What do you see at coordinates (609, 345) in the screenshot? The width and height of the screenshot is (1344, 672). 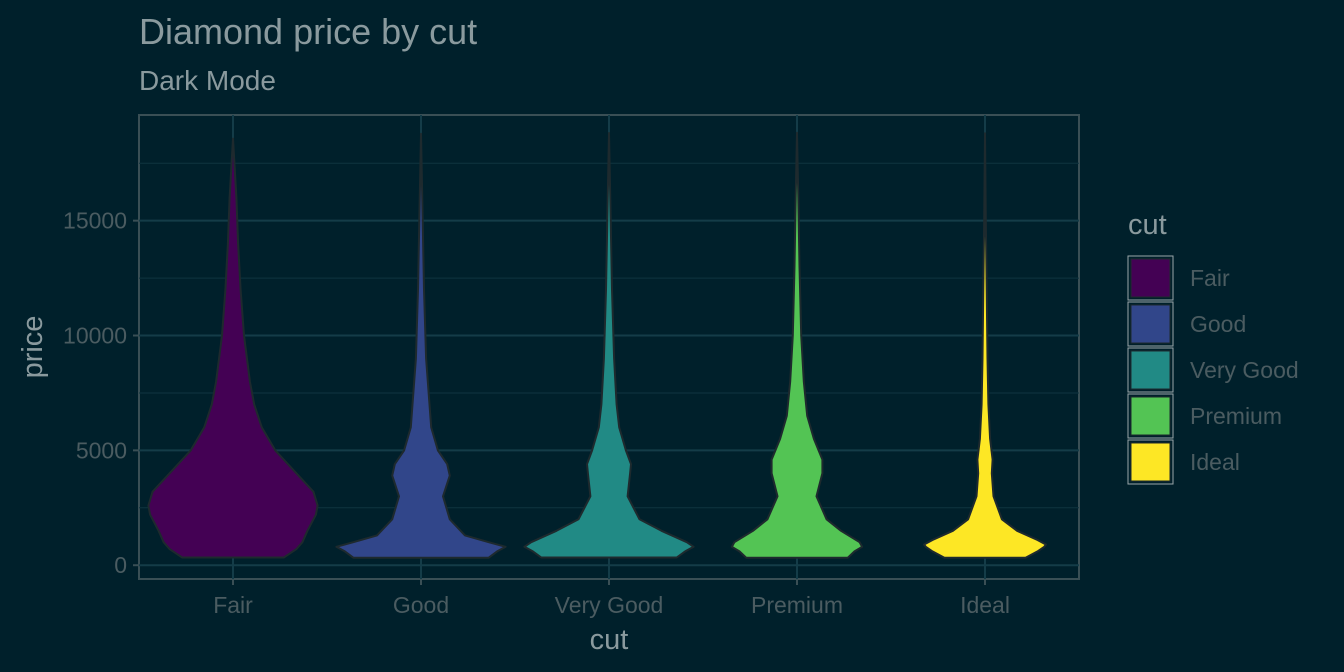 I see `violin-very-good` at bounding box center [609, 345].